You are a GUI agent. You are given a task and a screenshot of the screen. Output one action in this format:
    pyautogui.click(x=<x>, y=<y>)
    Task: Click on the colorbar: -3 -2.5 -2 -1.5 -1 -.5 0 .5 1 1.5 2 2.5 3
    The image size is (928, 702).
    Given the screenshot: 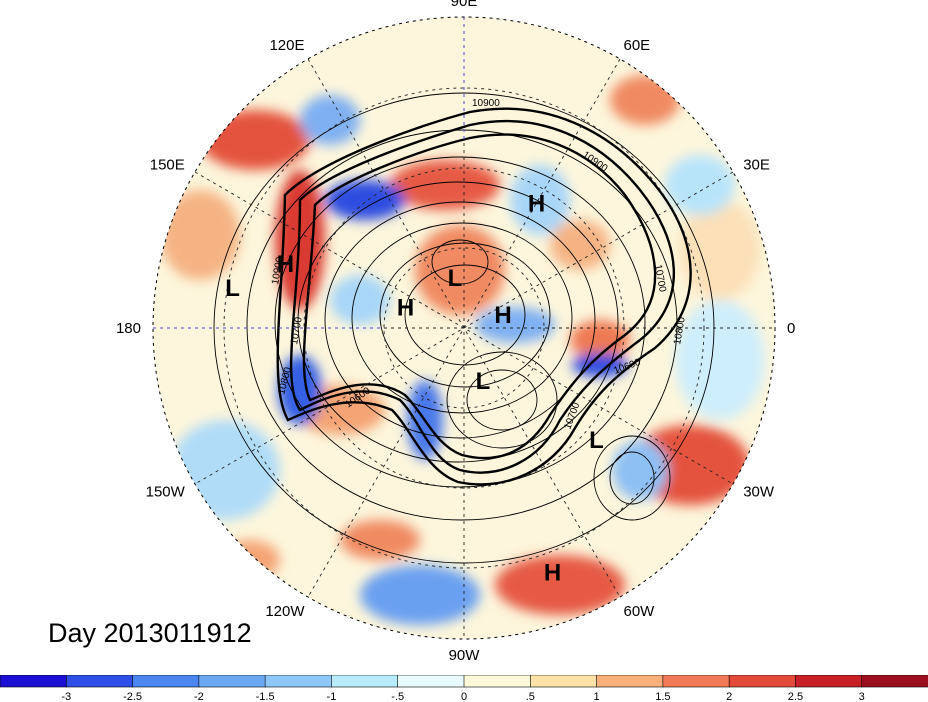 What is the action you would take?
    pyautogui.click(x=464, y=688)
    